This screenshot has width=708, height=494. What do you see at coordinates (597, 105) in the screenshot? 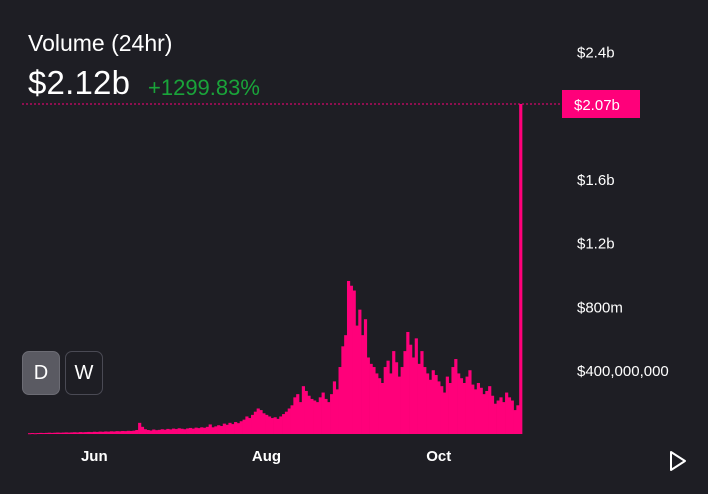
I see `crosshair-label: $2.07b` at bounding box center [597, 105].